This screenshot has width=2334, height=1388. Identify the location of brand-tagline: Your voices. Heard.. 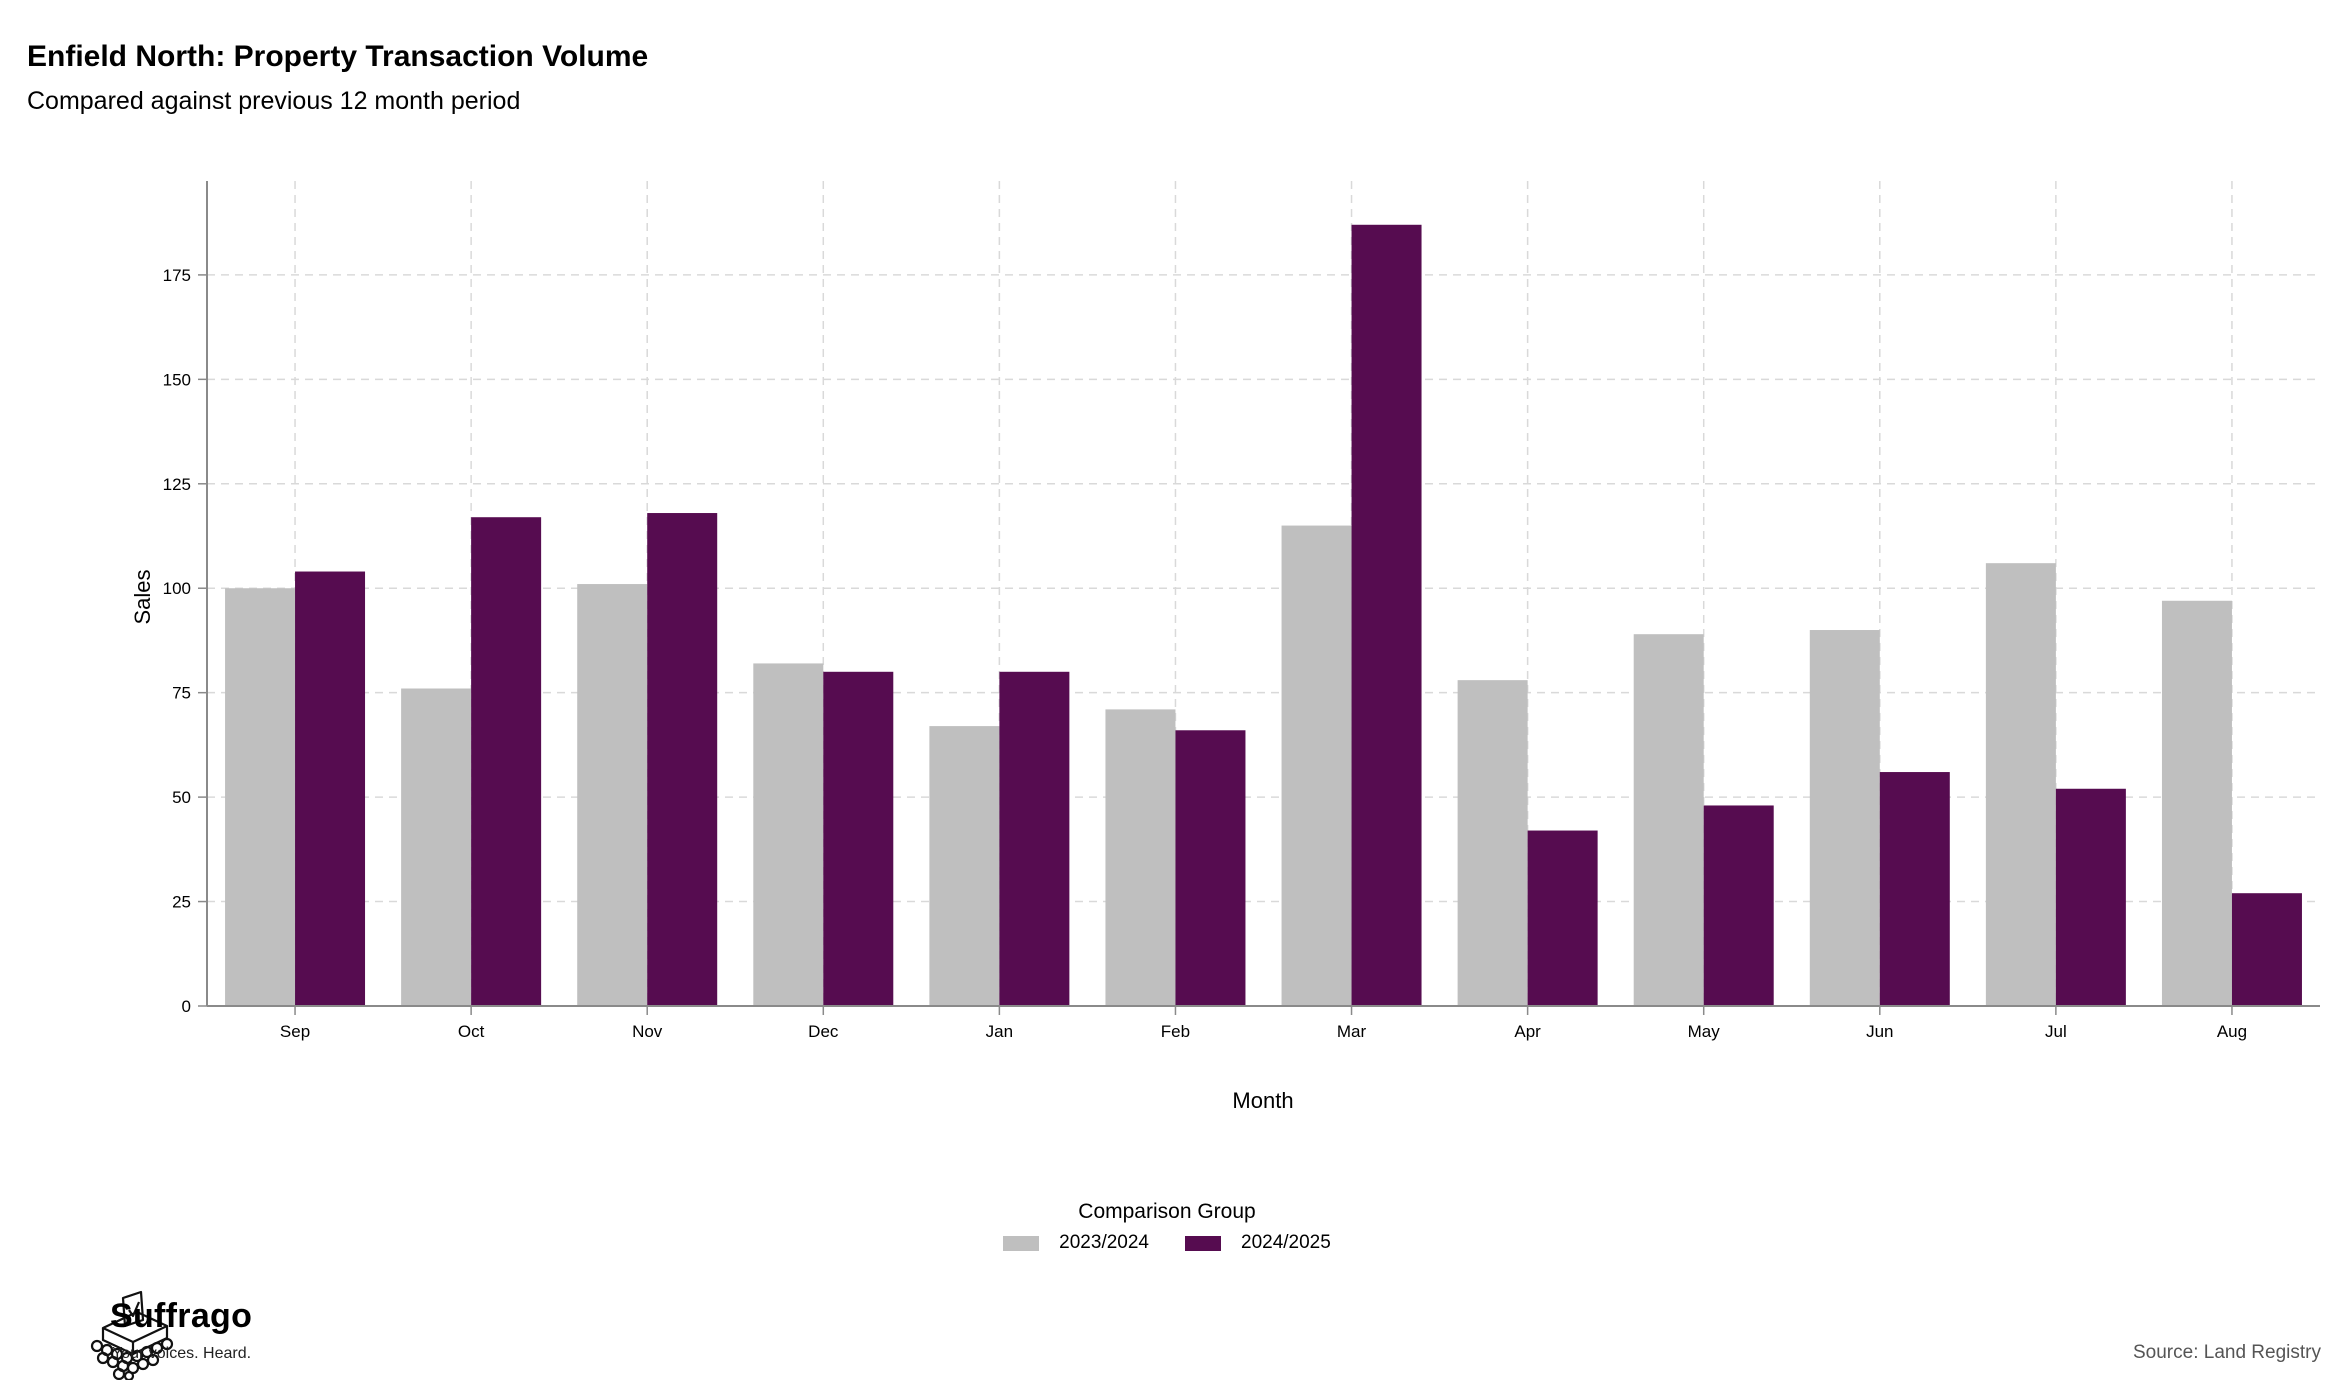
(182, 1353).